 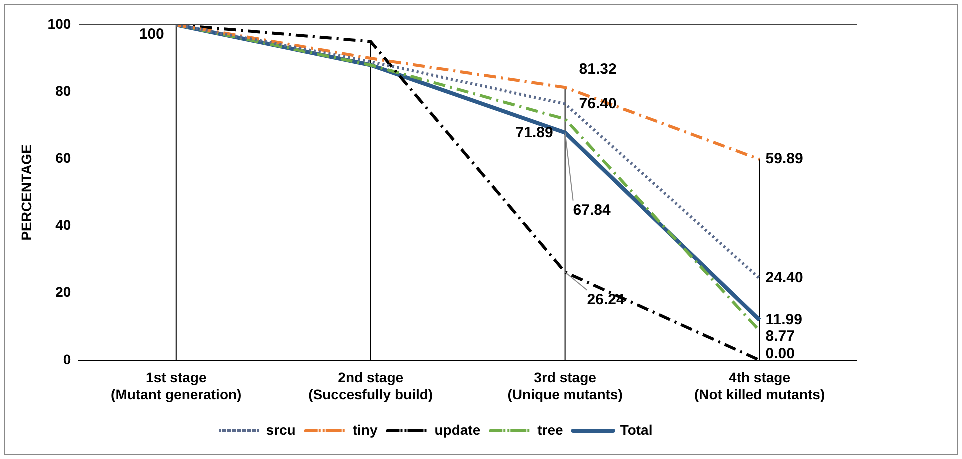 What do you see at coordinates (535, 133) in the screenshot?
I see `data-label: 71.89` at bounding box center [535, 133].